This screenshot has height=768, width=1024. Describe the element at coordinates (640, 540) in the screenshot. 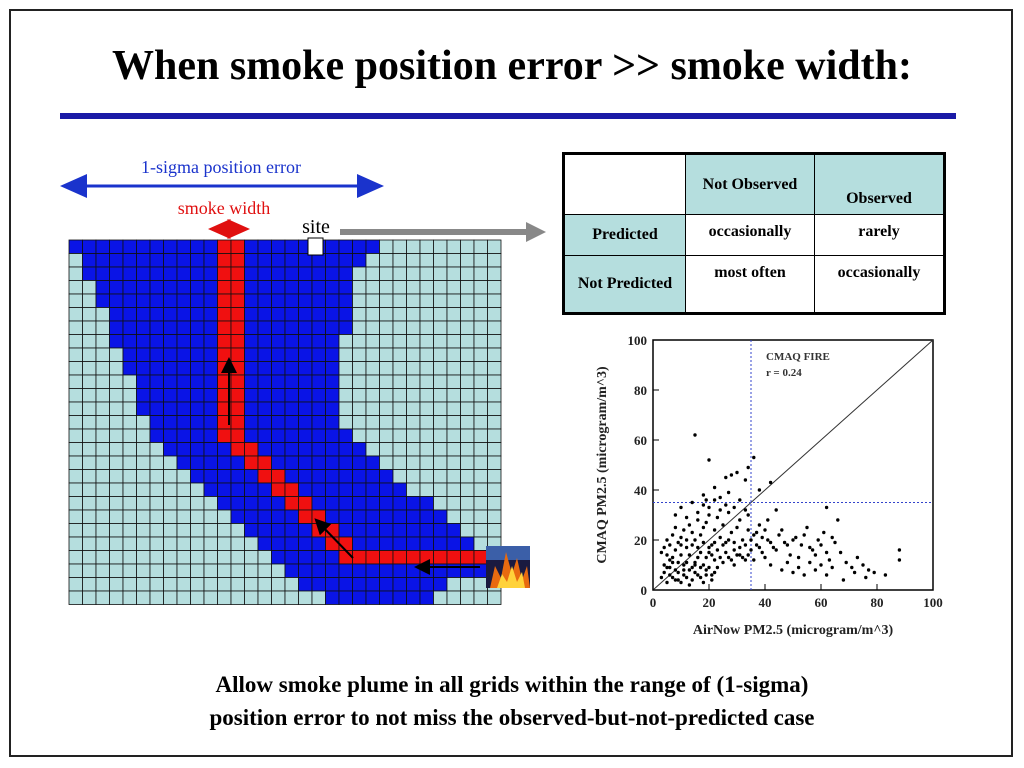

I see `y-tick-label: 20` at that location.